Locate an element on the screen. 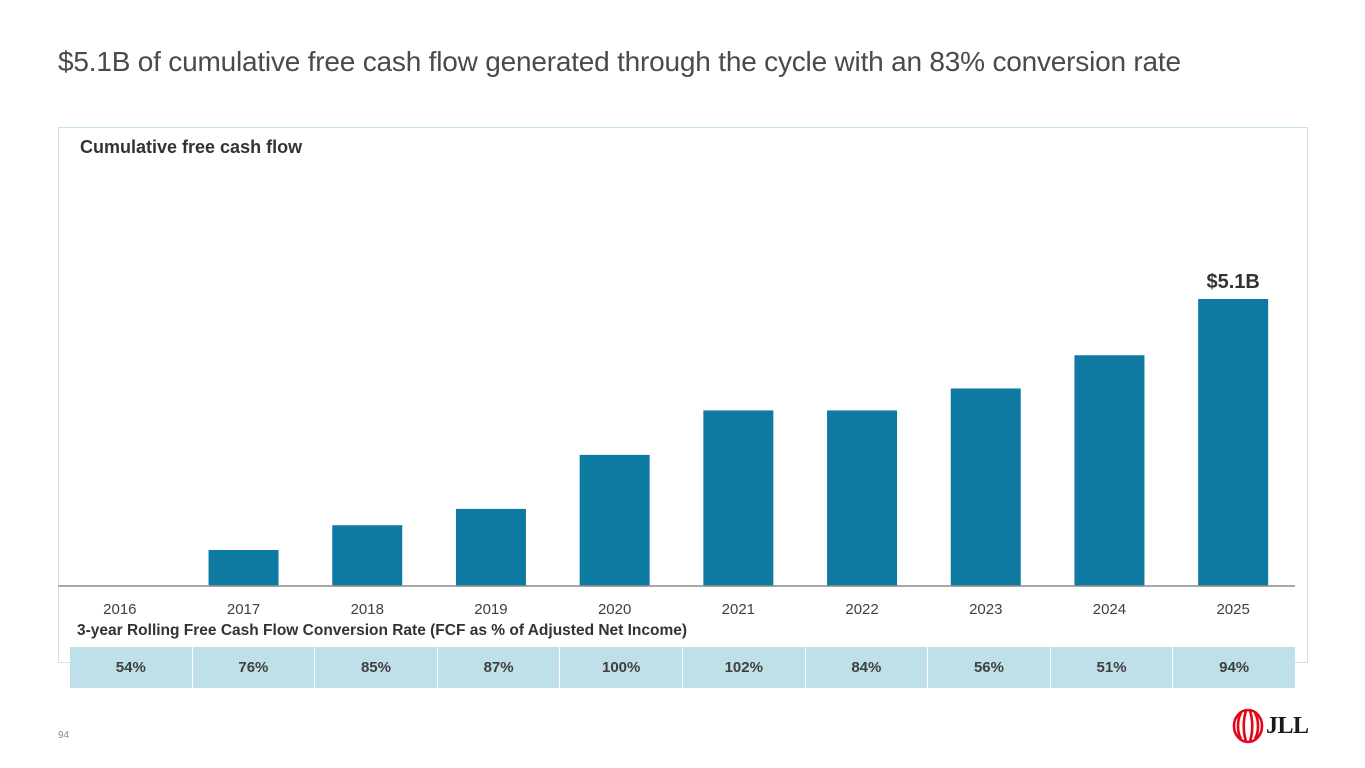 The image size is (1365, 768). conversion-rate-cell: 85% is located at coordinates (375, 667).